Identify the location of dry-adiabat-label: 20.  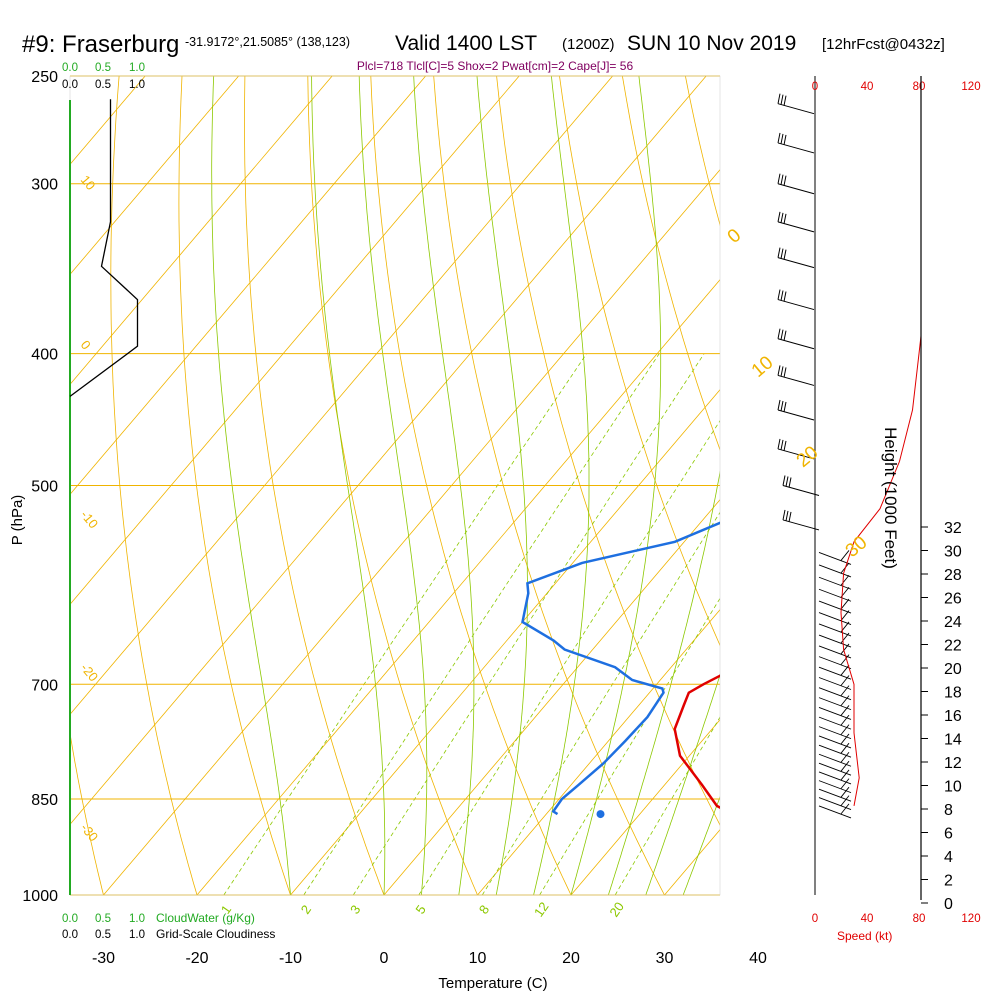
(808, 457).